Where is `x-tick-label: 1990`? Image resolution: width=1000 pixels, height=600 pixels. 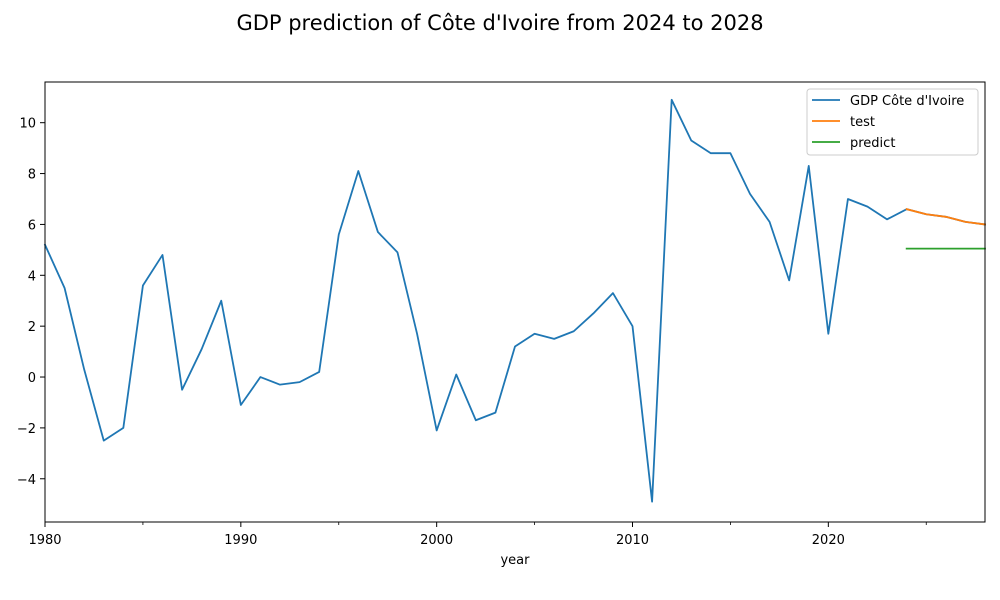
x-tick-label: 1990 is located at coordinates (240, 540).